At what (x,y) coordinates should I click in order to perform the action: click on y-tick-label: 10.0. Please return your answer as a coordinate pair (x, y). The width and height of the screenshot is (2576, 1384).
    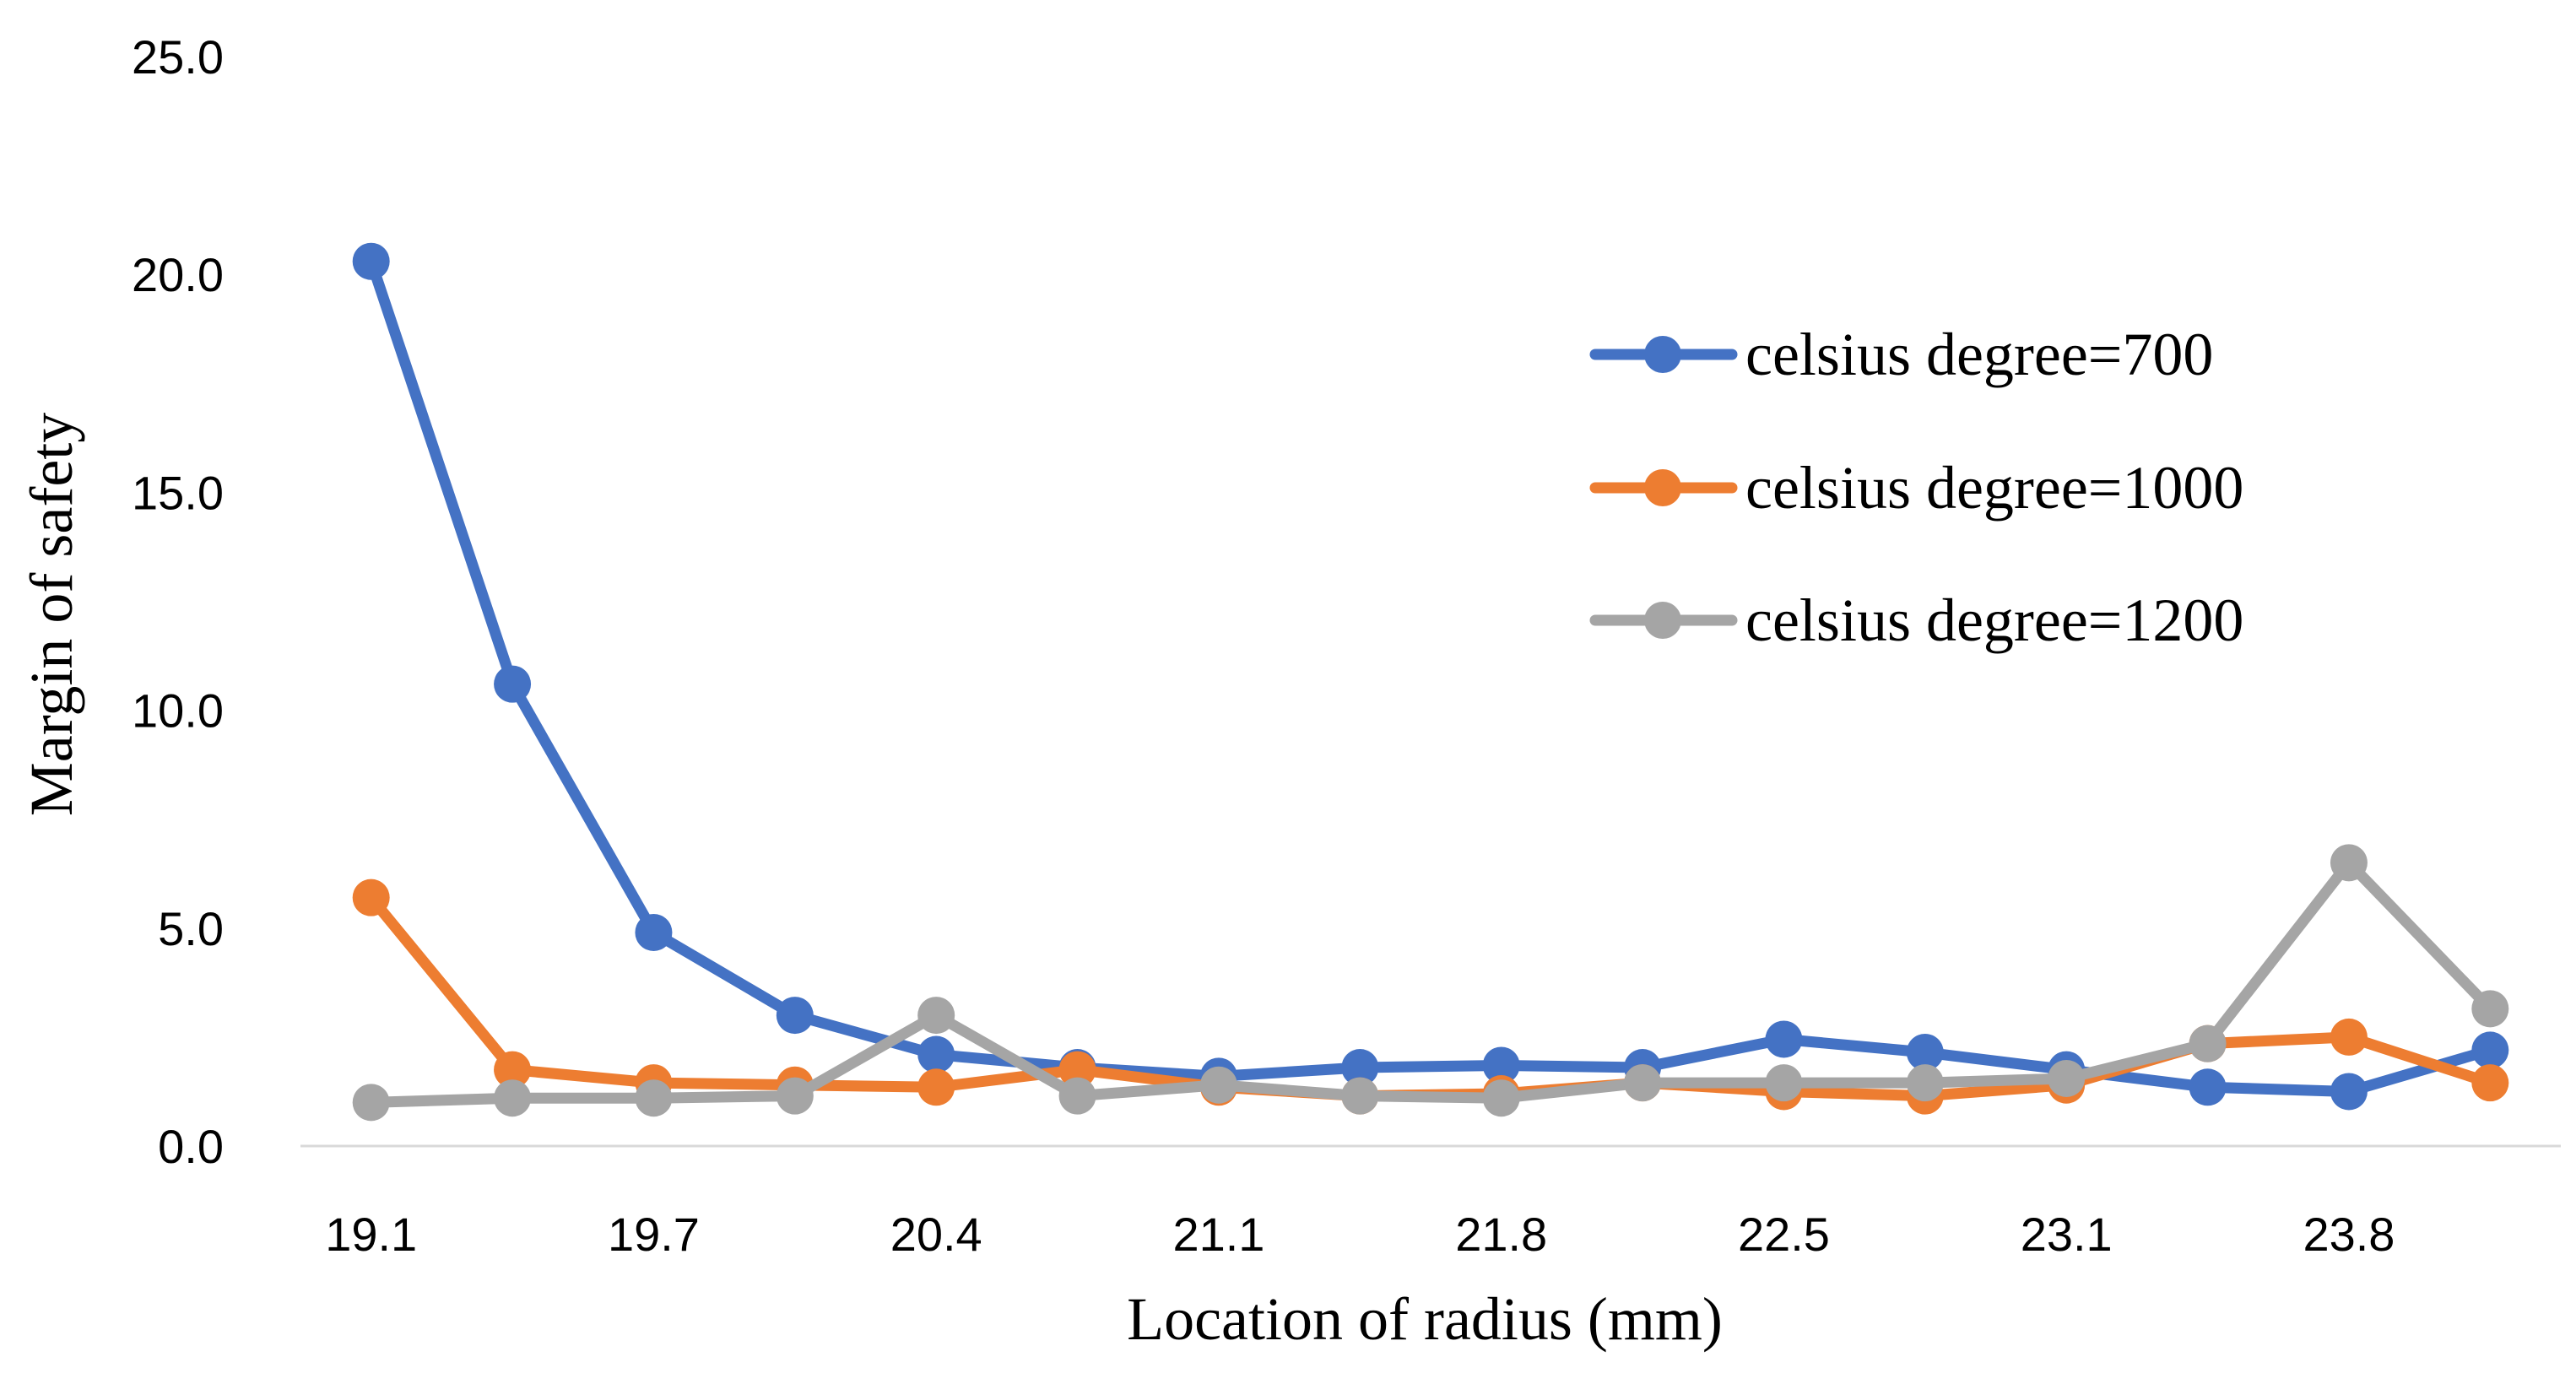
    Looking at the image, I should click on (178, 711).